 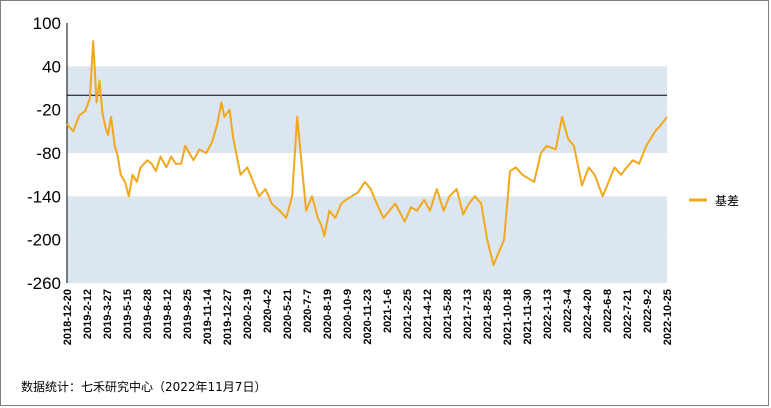 What do you see at coordinates (47, 23) in the screenshot?
I see `y-tick-label: 100` at bounding box center [47, 23].